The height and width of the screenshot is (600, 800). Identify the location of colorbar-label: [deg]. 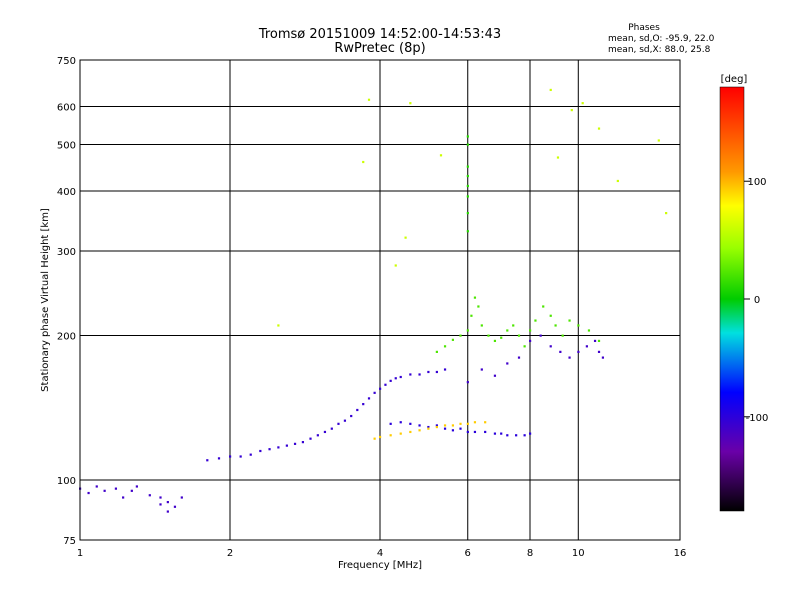
(734, 79).